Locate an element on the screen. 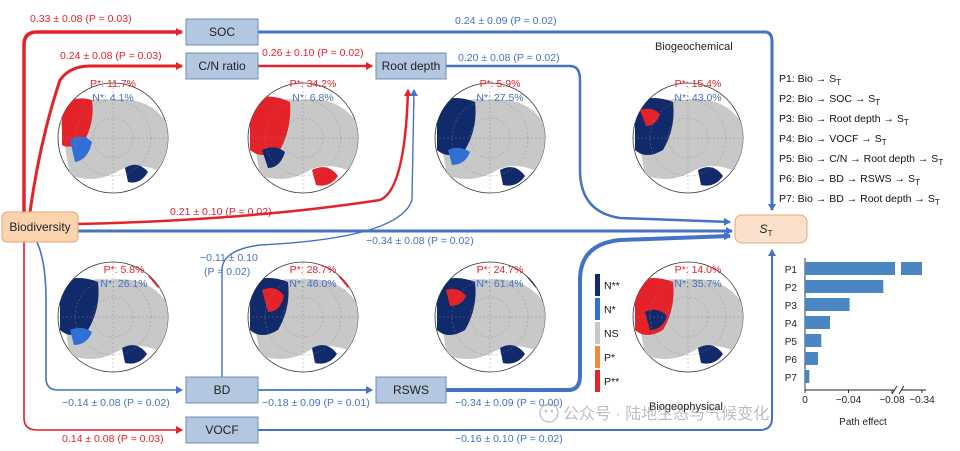 The image size is (960, 451). node-soc: SOC is located at coordinates (222, 32).